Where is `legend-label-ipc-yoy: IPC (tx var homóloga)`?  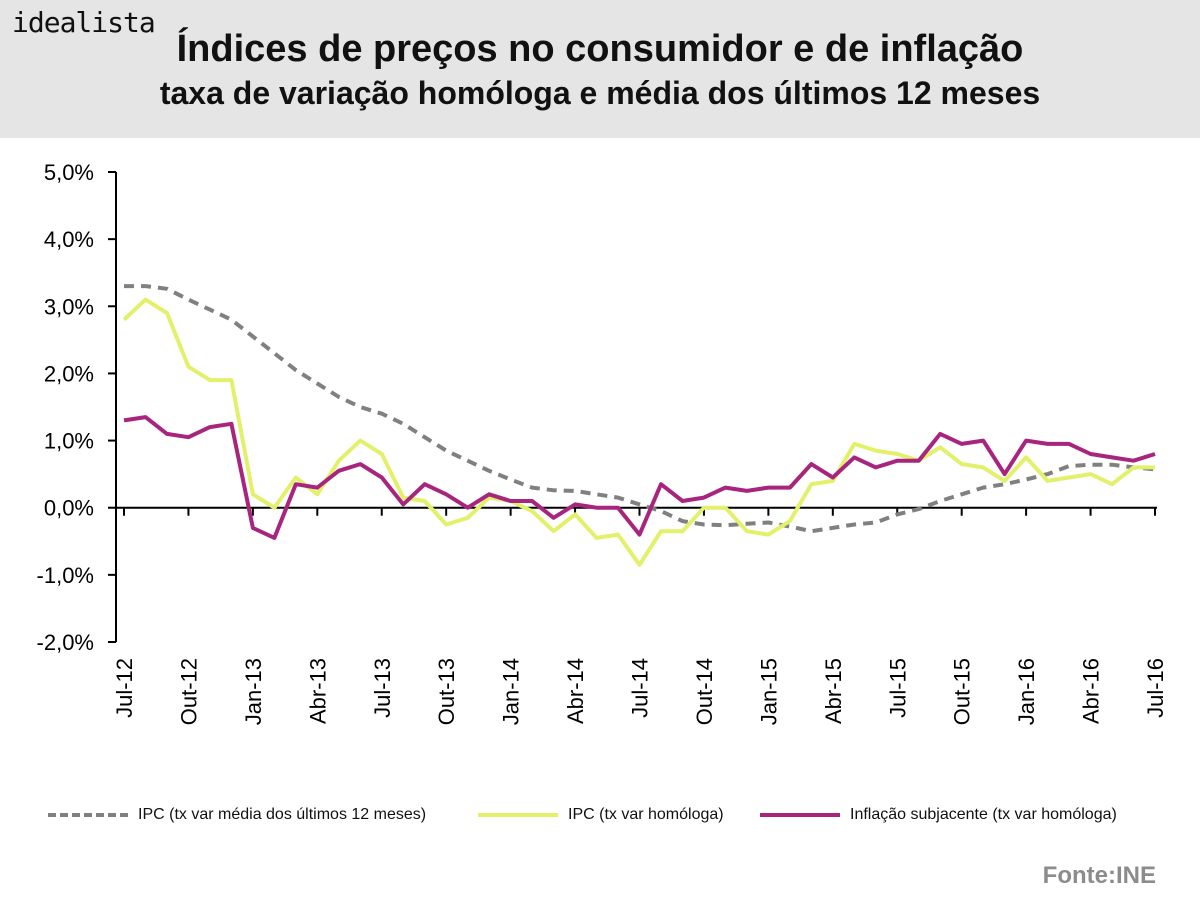 legend-label-ipc-yoy: IPC (tx var homóloga) is located at coordinates (646, 814).